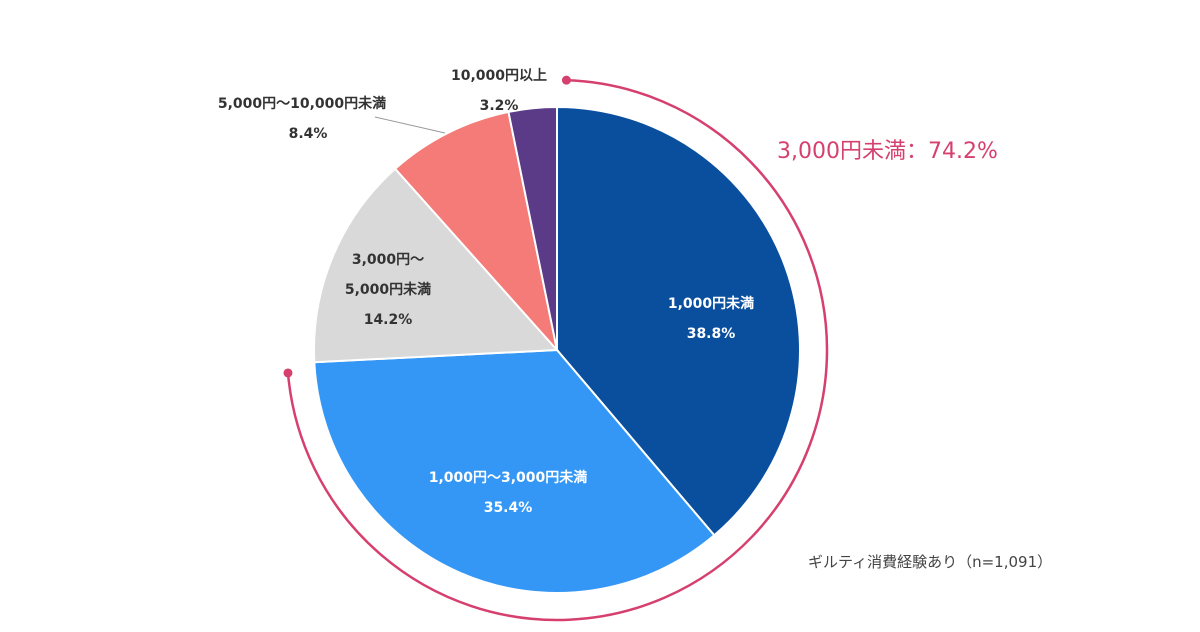  What do you see at coordinates (499, 106) in the screenshot?
I see `slice-value-4: 3.2%` at bounding box center [499, 106].